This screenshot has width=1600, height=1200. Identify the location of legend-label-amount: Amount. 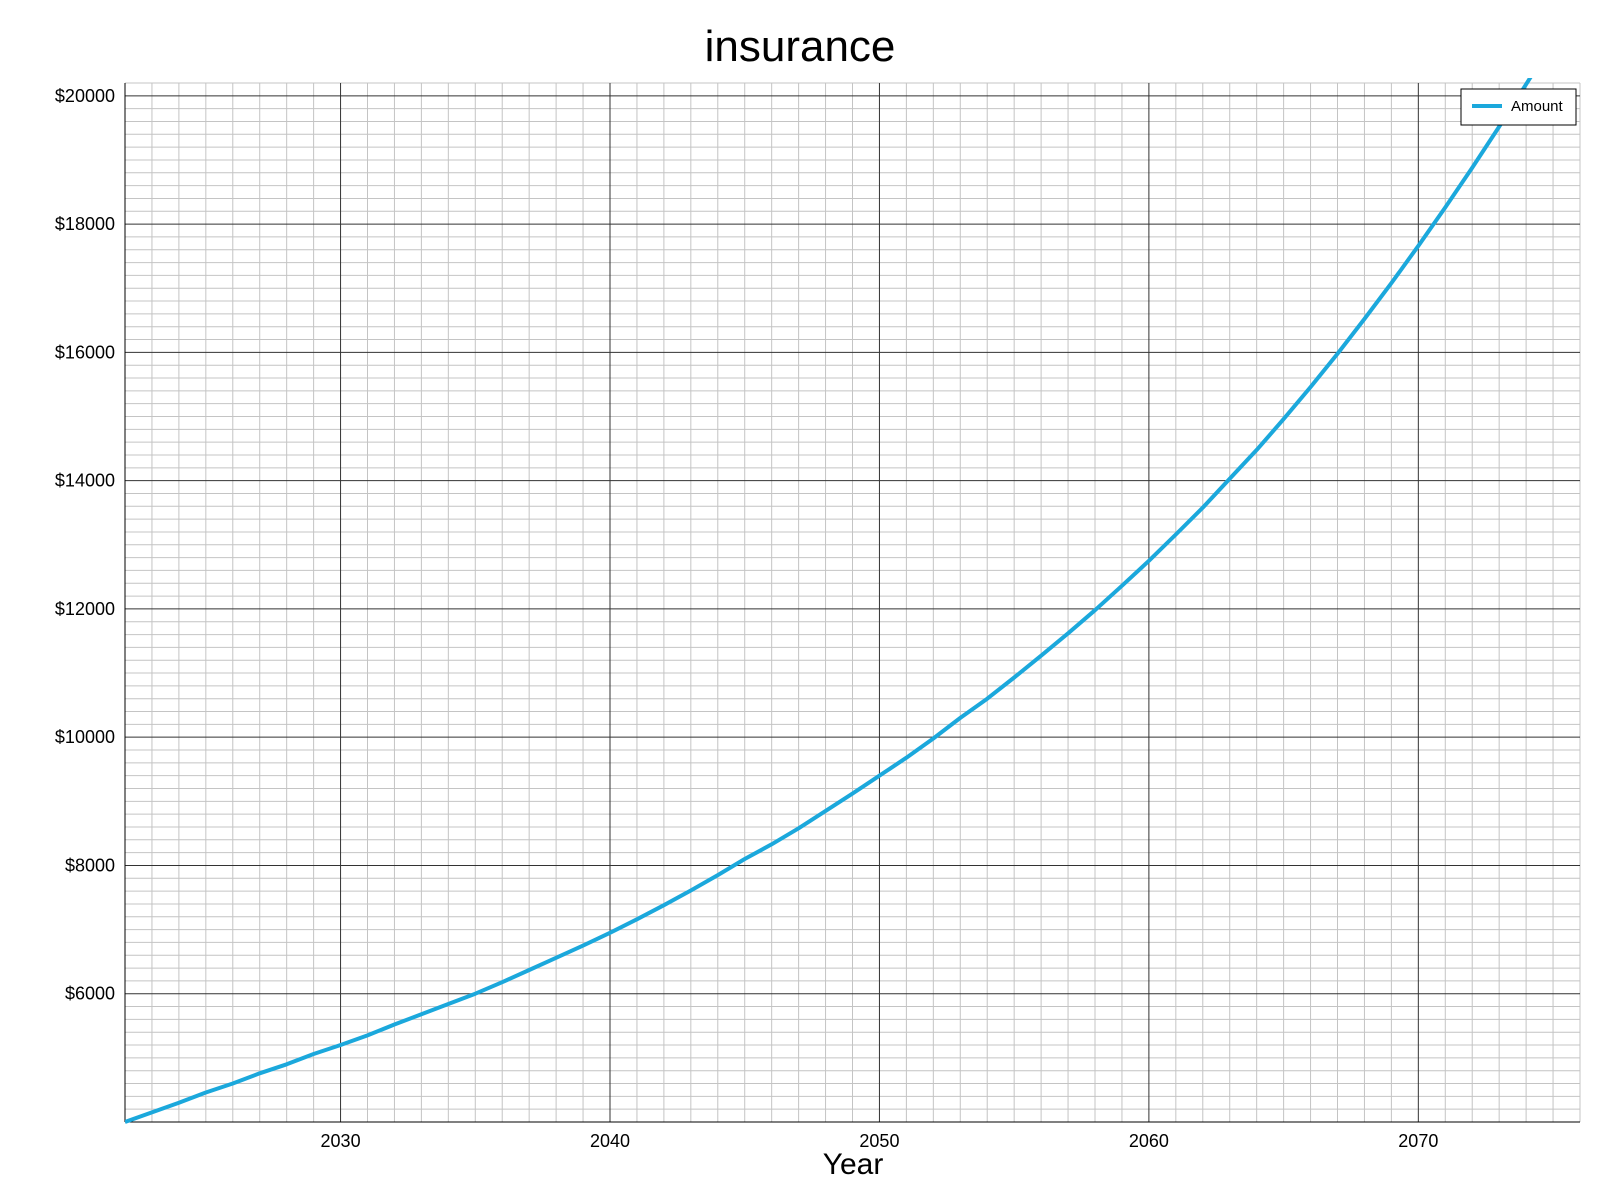
(1537, 106).